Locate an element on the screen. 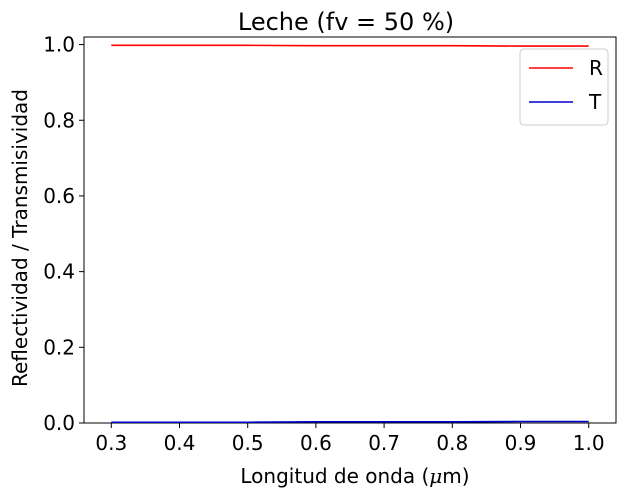 This screenshot has width=636, height=498. y-tick-label: 0.4 is located at coordinates (59, 272).